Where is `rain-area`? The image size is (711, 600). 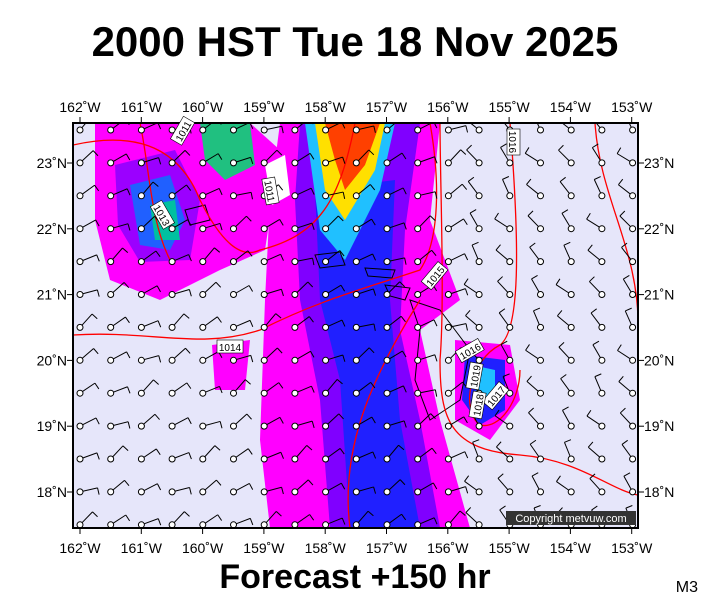 rain-area is located at coordinates (352, 156).